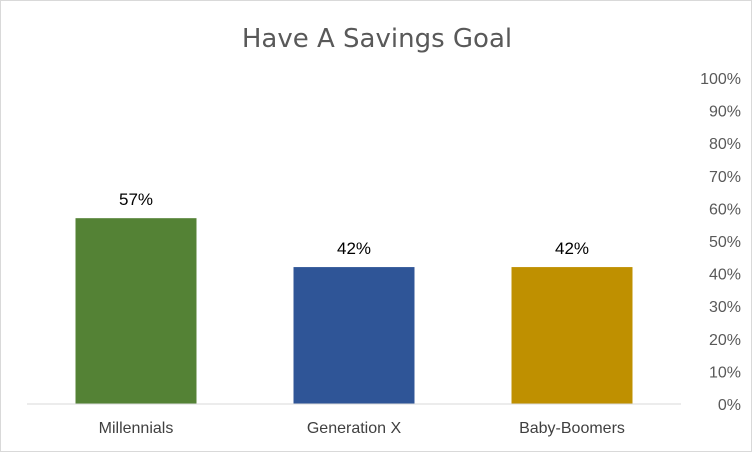 The height and width of the screenshot is (453, 752). I want to click on chart-title: Have A Savings Goal, so click(377, 39).